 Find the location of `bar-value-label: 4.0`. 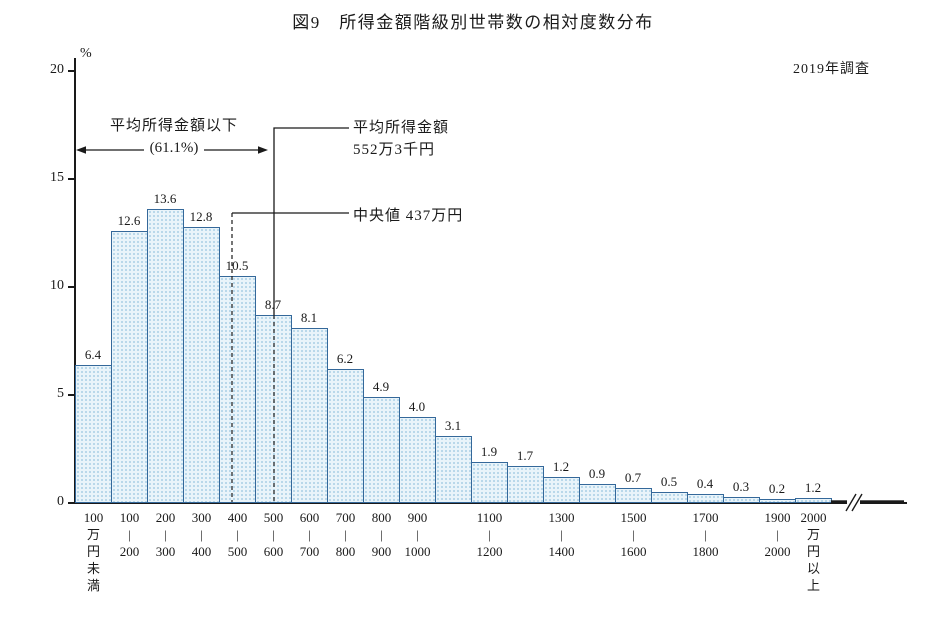

bar-value-label: 4.0 is located at coordinates (417, 406).